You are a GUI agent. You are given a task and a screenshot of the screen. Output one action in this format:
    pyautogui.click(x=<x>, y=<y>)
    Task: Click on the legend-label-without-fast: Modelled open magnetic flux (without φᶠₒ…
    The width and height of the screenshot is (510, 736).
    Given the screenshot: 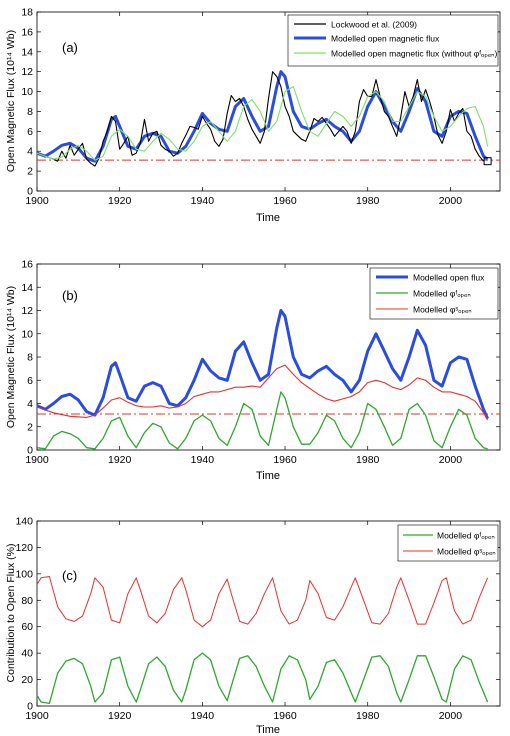 What is the action you would take?
    pyautogui.click(x=414, y=54)
    